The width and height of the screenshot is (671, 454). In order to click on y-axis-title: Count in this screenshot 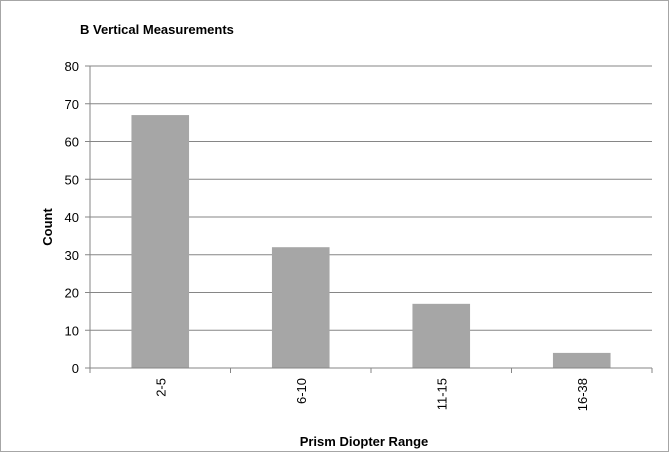, I will do `click(47, 227)`.